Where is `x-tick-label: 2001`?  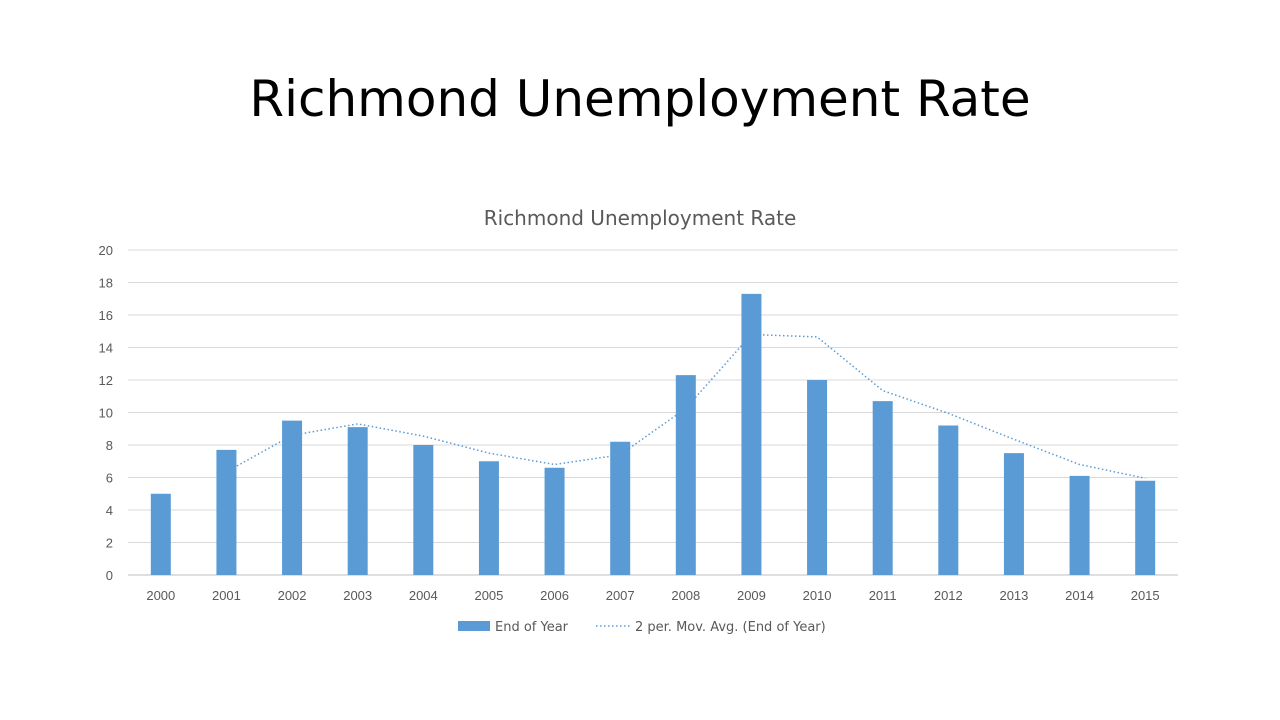 x-tick-label: 2001 is located at coordinates (226, 595).